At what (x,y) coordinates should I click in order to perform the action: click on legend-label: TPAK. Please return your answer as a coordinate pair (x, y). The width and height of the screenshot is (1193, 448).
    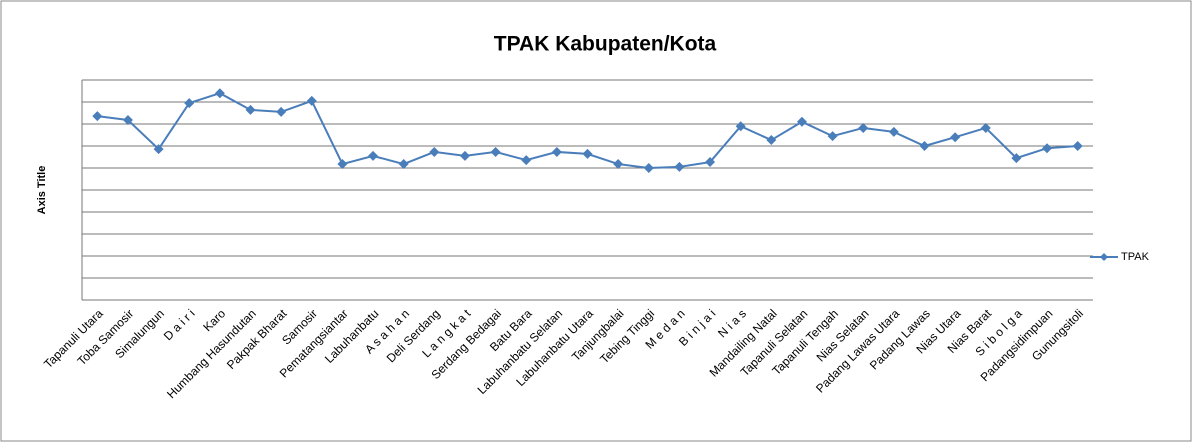
    Looking at the image, I should click on (1135, 257).